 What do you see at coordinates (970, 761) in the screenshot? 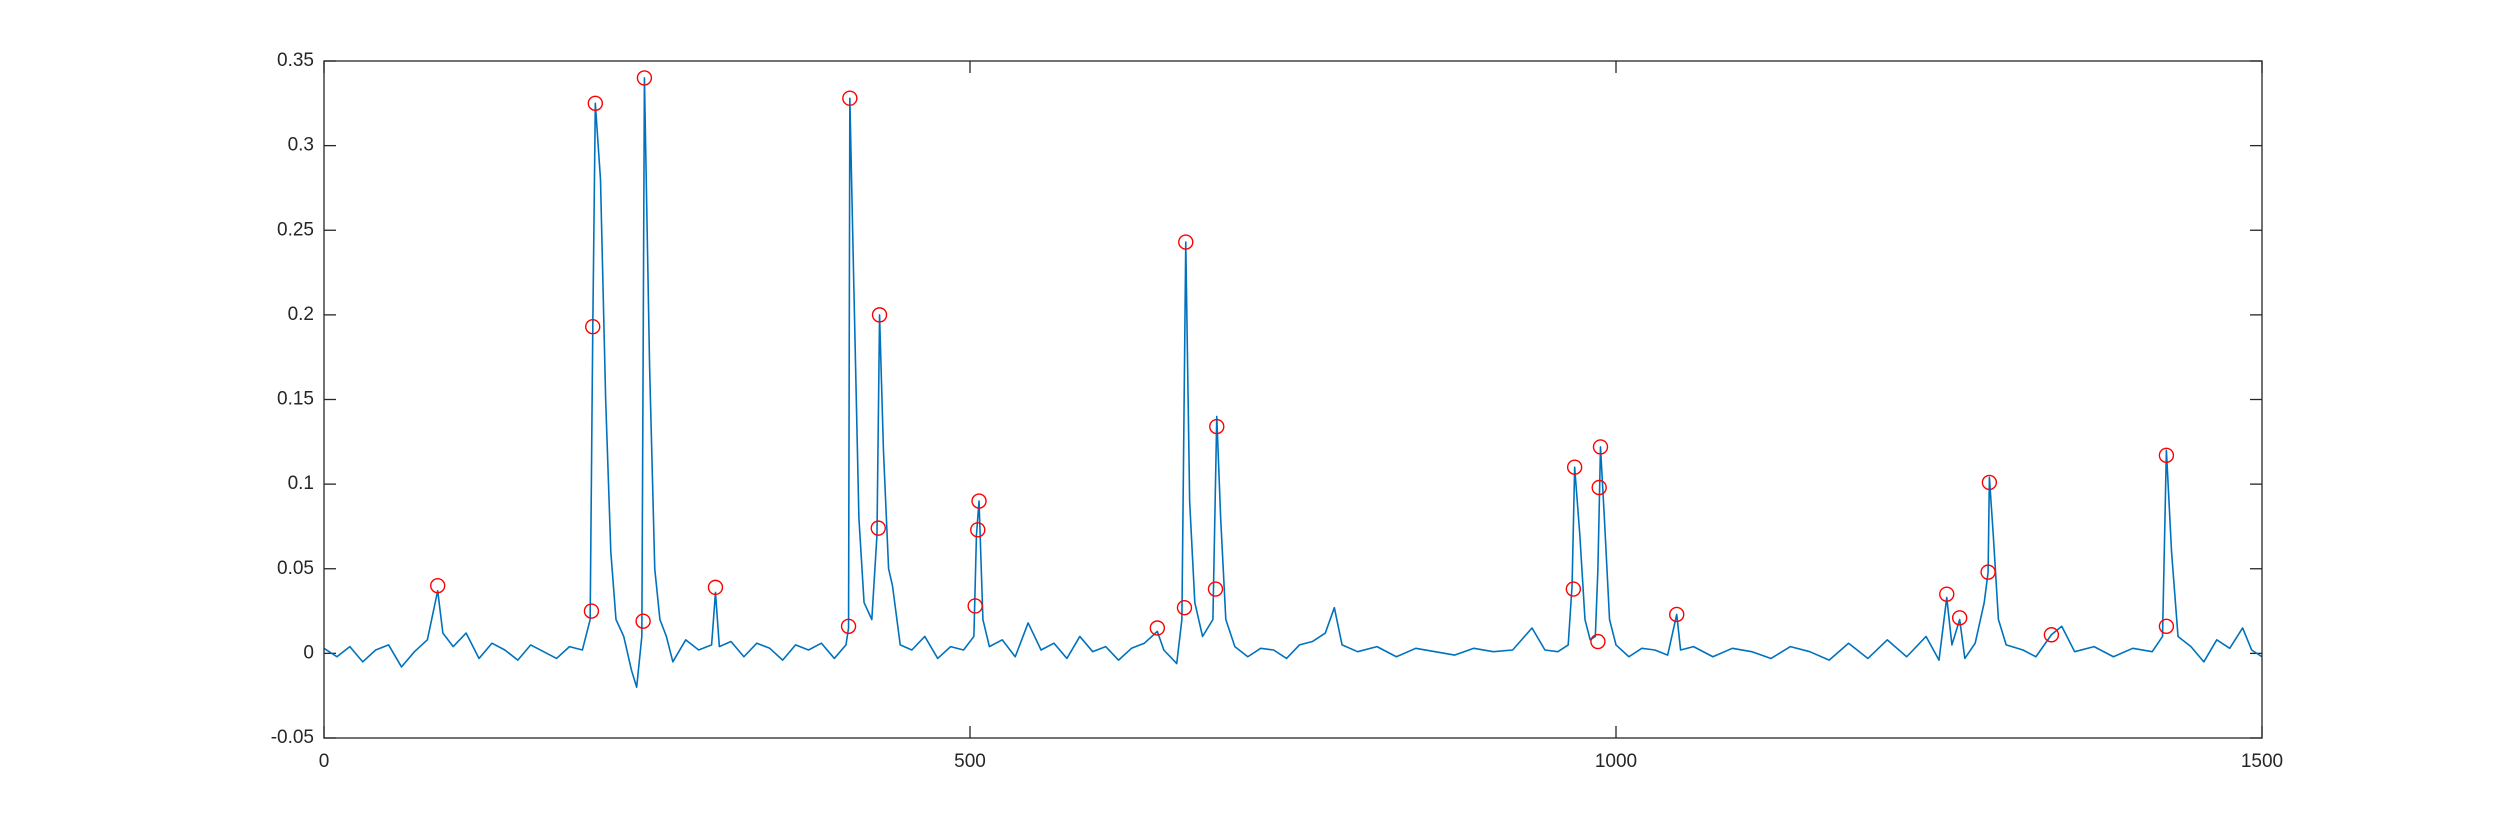
I see `x-tick-label: 500` at bounding box center [970, 761].